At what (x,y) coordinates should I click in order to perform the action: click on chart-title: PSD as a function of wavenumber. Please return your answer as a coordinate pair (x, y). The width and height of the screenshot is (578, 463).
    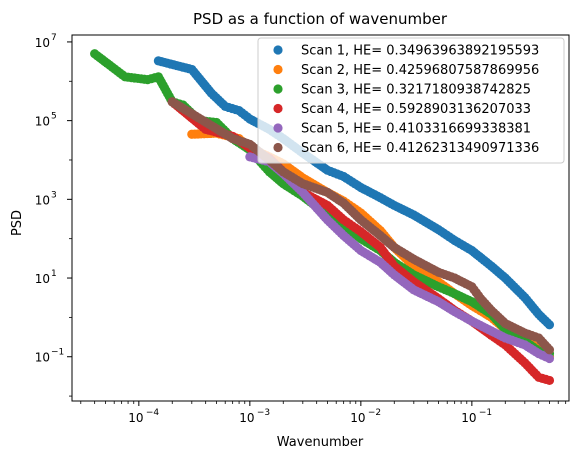
    Looking at the image, I should click on (320, 19).